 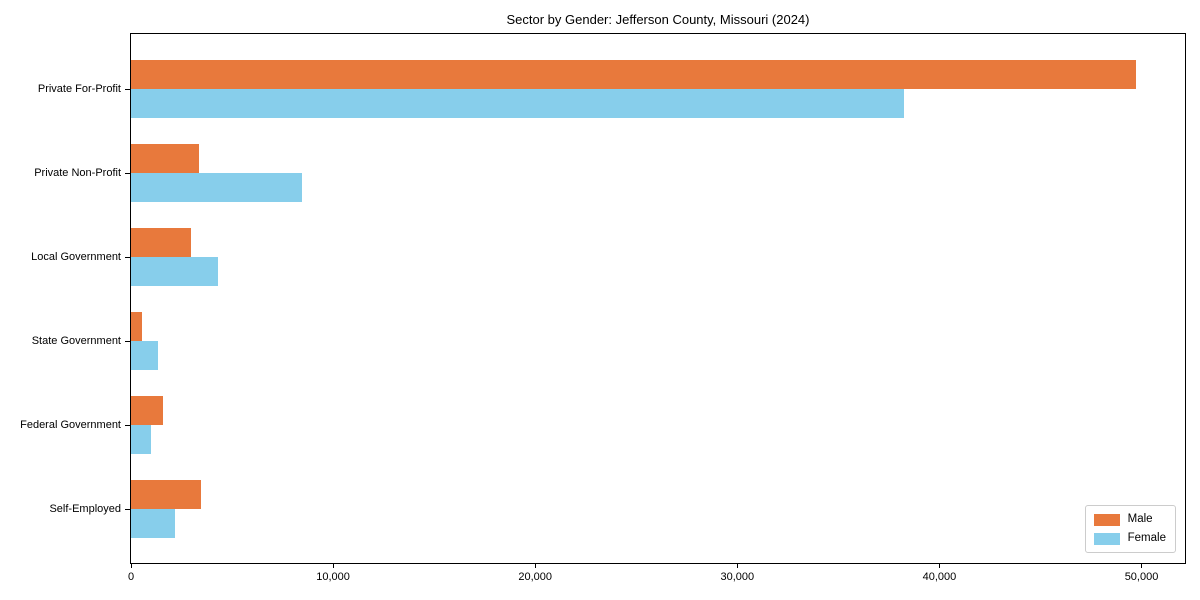 What do you see at coordinates (535, 577) in the screenshot?
I see `x-tick-label-20000: 20,000` at bounding box center [535, 577].